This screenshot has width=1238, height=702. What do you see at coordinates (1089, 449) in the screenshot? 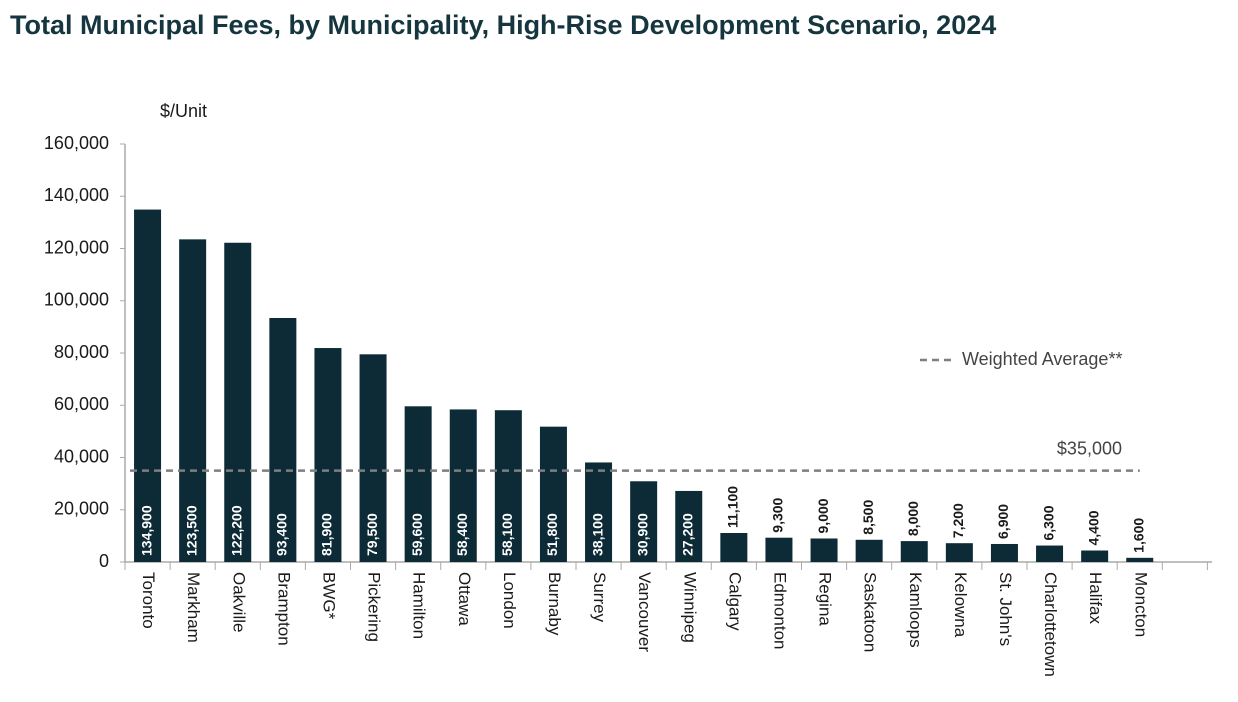
I see `reference-label: $35,000` at bounding box center [1089, 449].